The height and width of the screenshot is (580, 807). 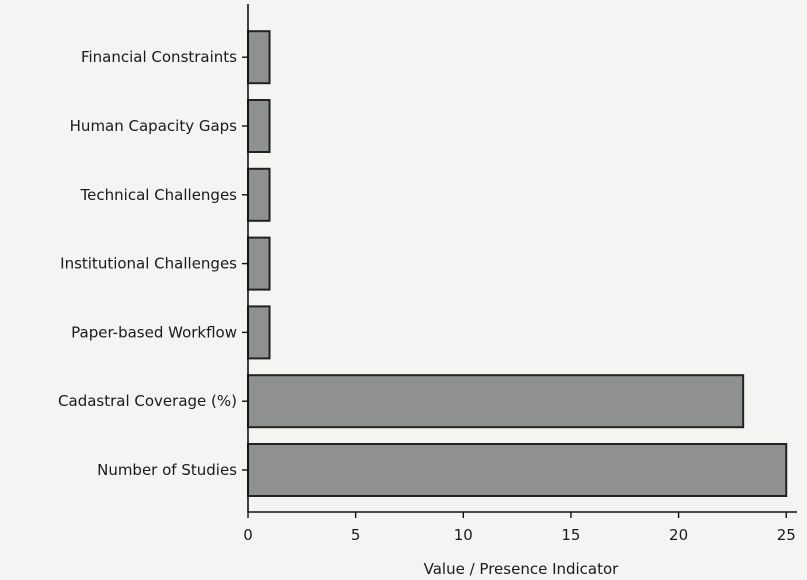 What do you see at coordinates (259, 263) in the screenshot?
I see `bar-institutional-challenges` at bounding box center [259, 263].